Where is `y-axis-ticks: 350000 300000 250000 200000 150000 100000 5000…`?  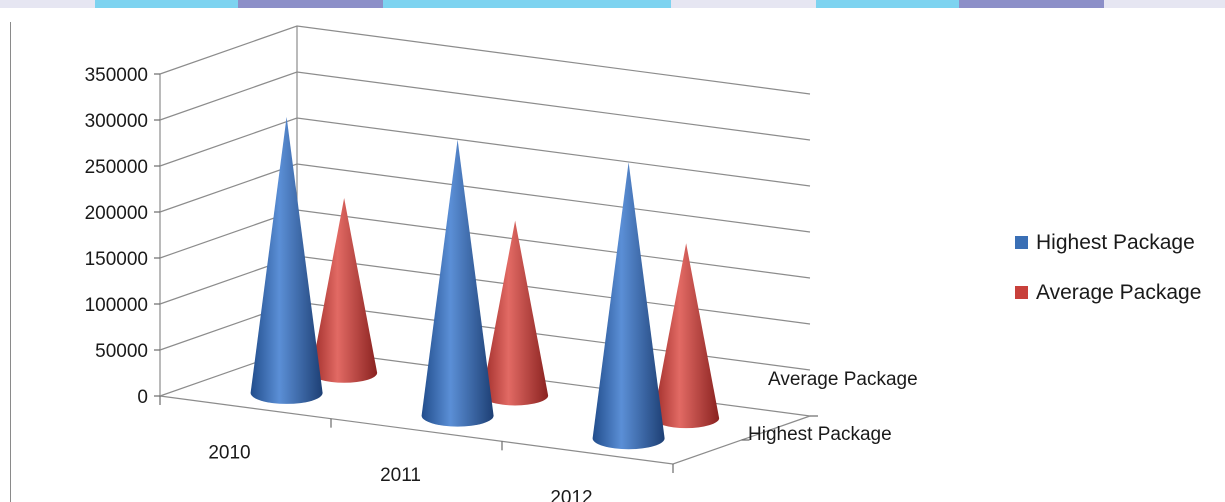
y-axis-ticks: 350000 300000 250000 200000 150000 100000 5000… is located at coordinates (116, 236).